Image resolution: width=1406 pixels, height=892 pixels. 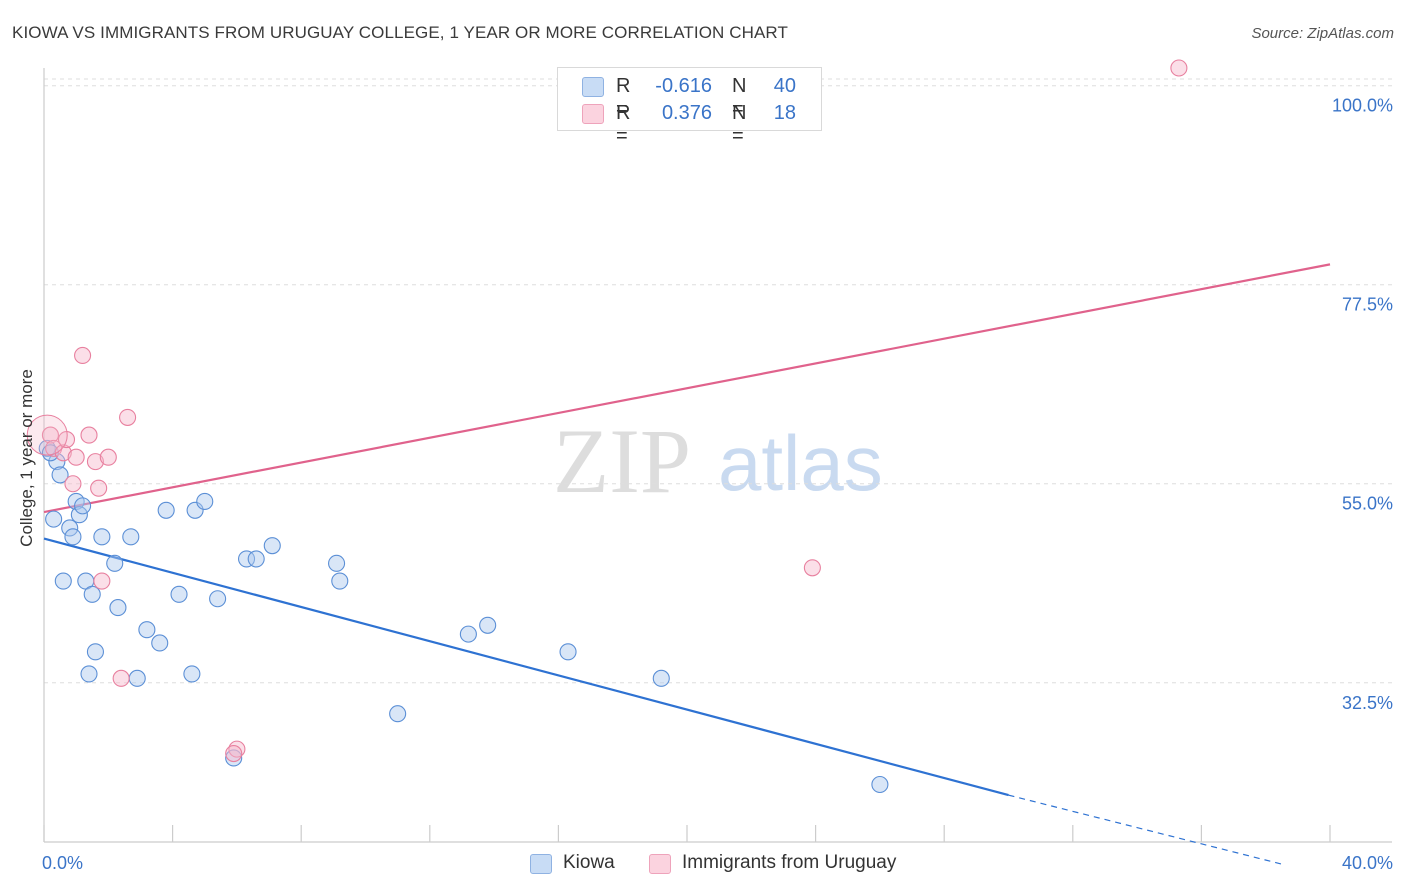 I want to click on stats-legend: R = -0.616 N = 40 R = 0.376 N = 18, so click(x=689, y=107).